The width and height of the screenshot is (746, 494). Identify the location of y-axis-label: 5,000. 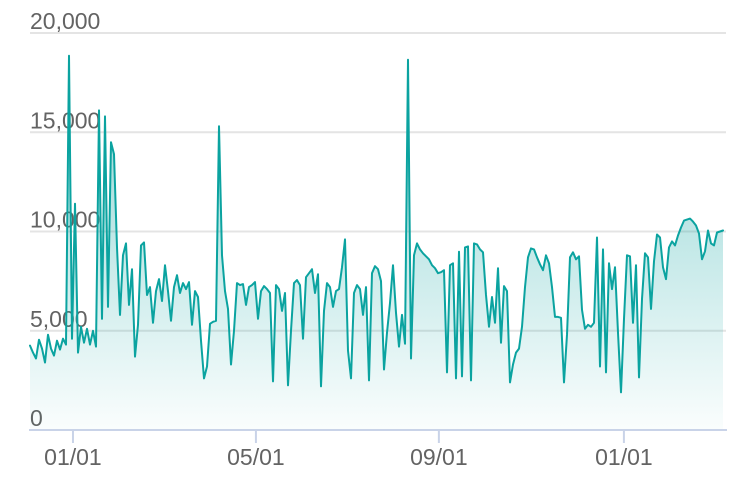
(59, 319).